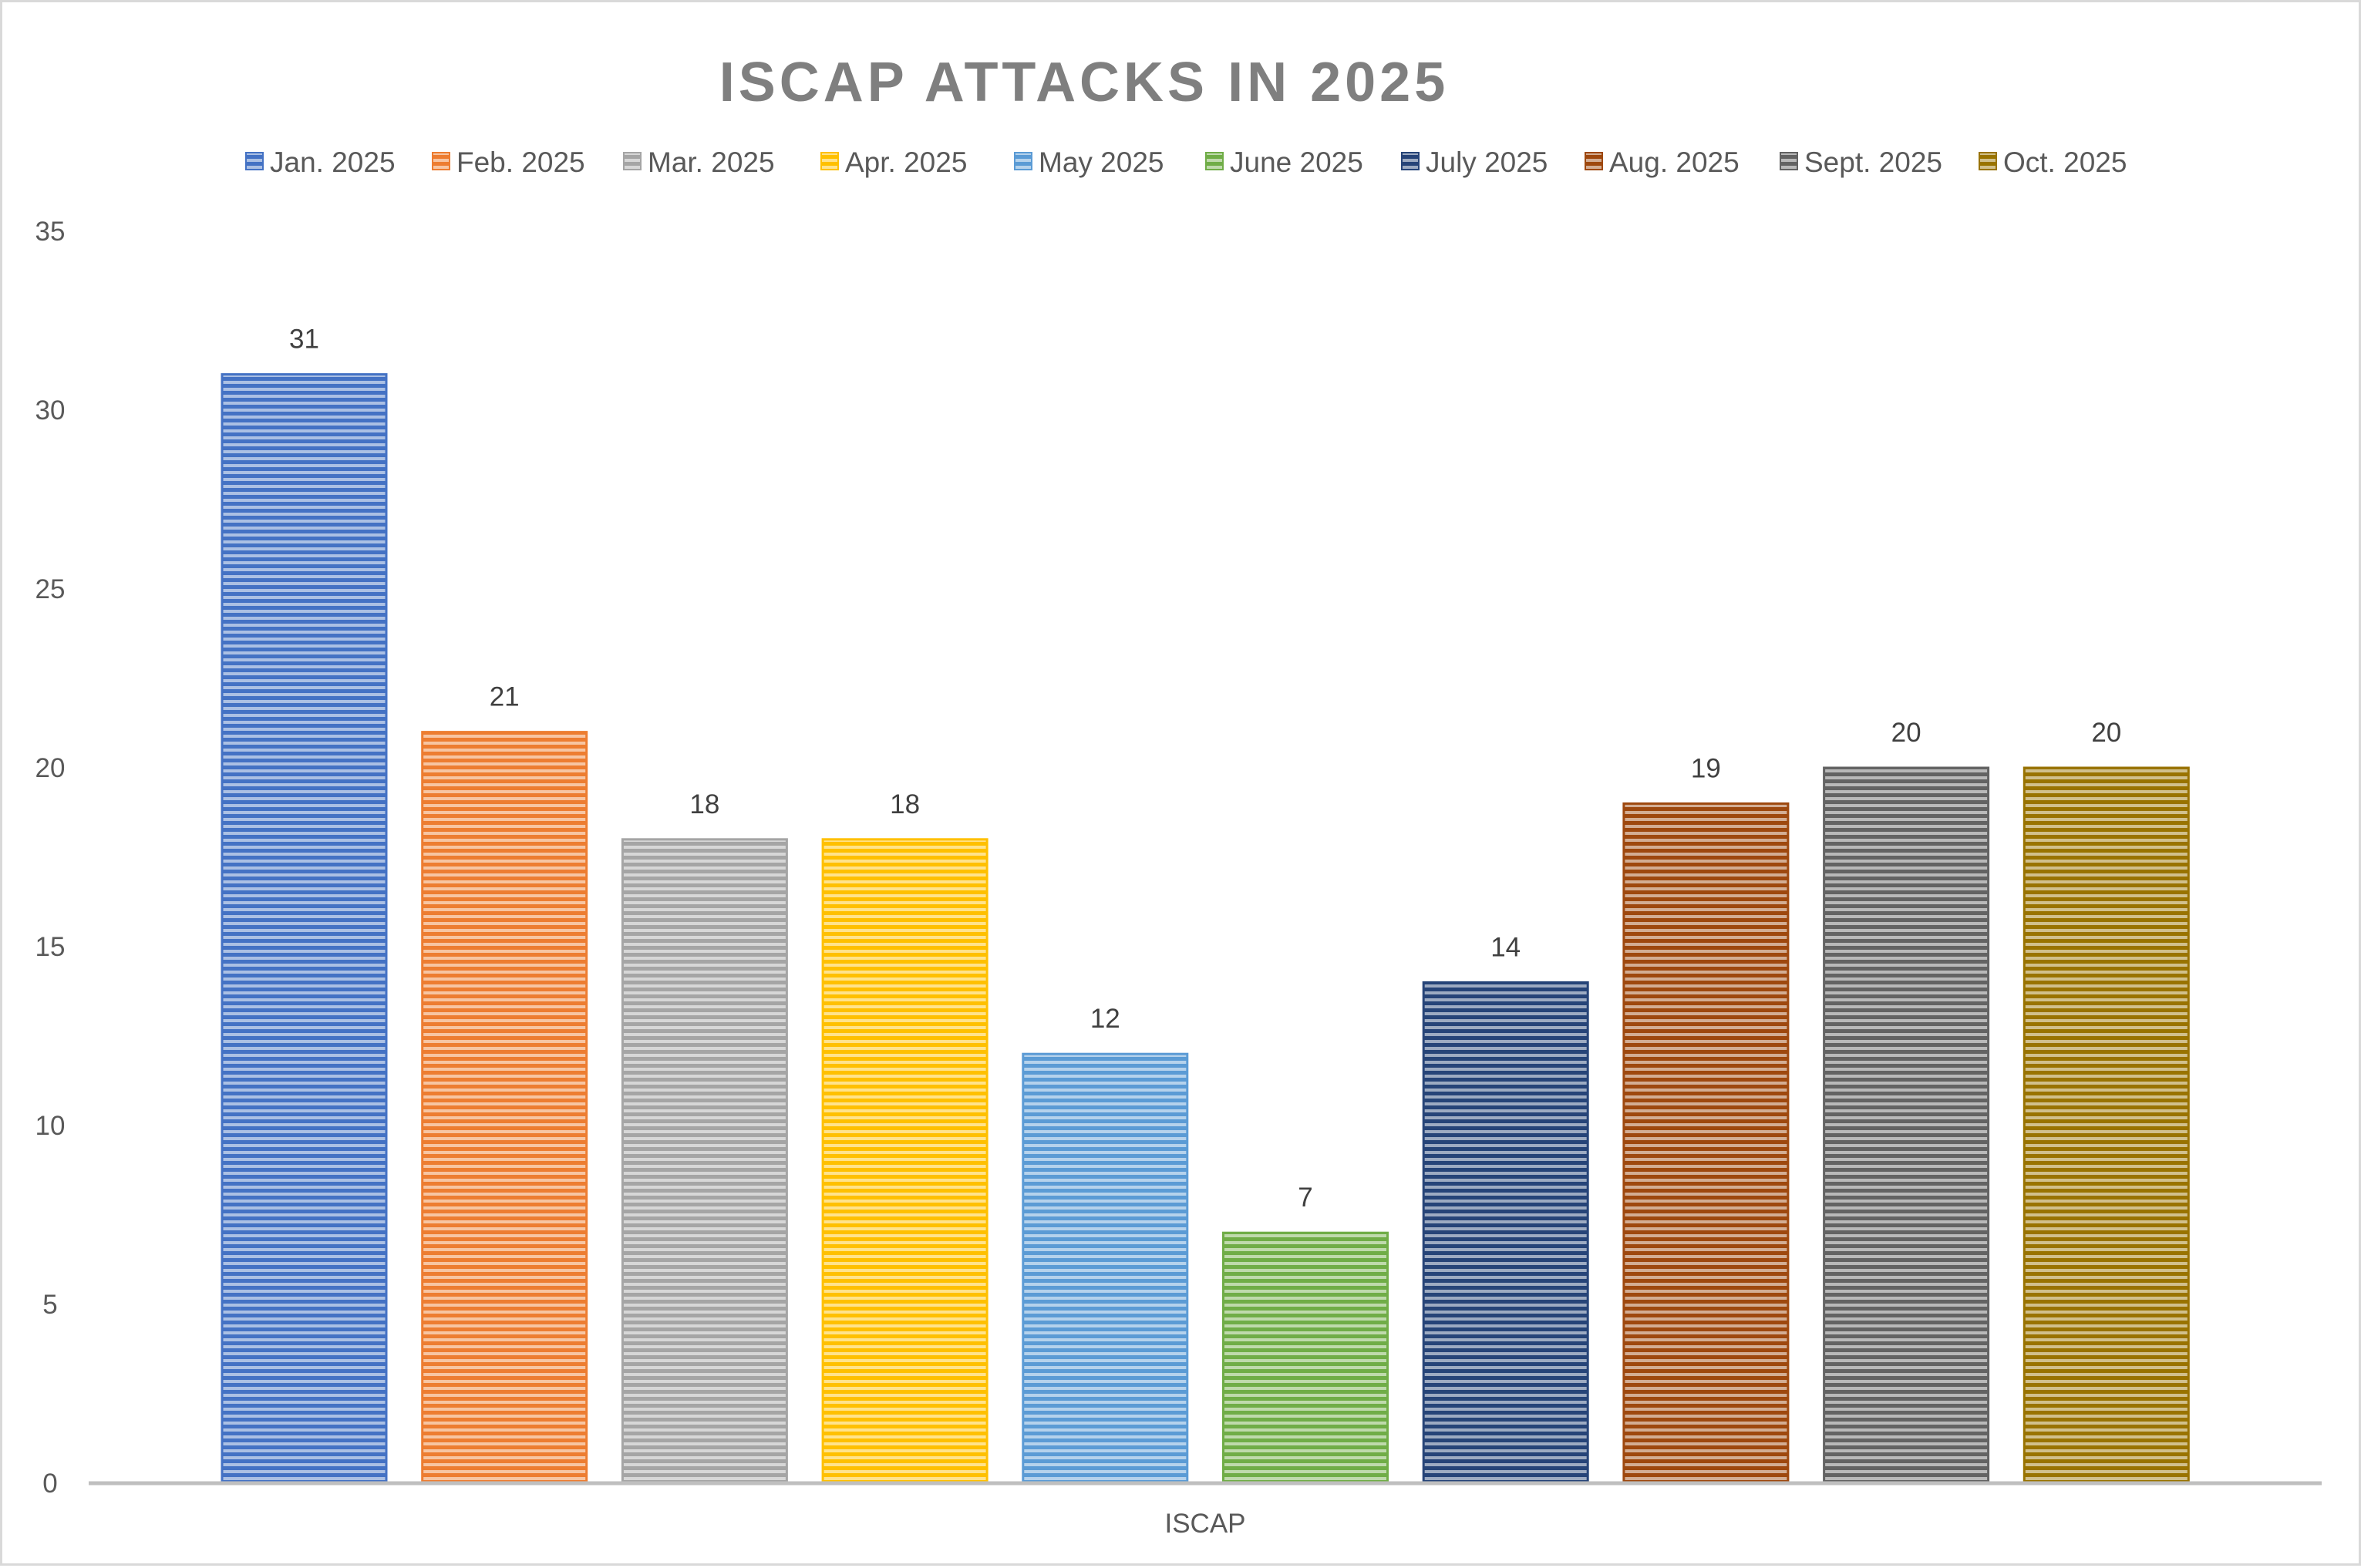 Image resolution: width=2361 pixels, height=1568 pixels. Describe the element at coordinates (50, 947) in the screenshot. I see `y-tick-label: 15` at that location.